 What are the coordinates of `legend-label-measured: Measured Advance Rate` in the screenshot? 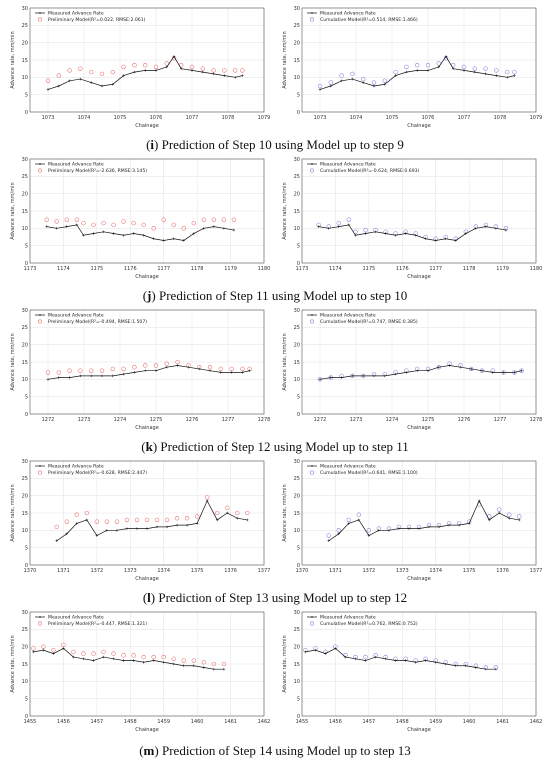 It's located at (348, 467).